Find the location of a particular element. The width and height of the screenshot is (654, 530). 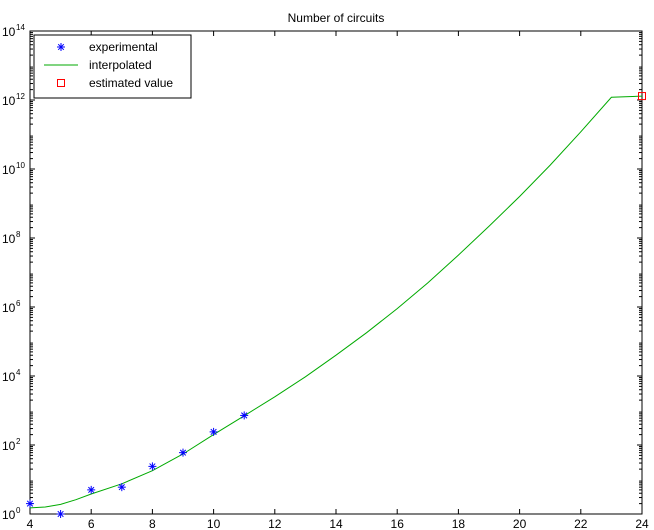

legend-swatch-estimated is located at coordinates (61, 83).